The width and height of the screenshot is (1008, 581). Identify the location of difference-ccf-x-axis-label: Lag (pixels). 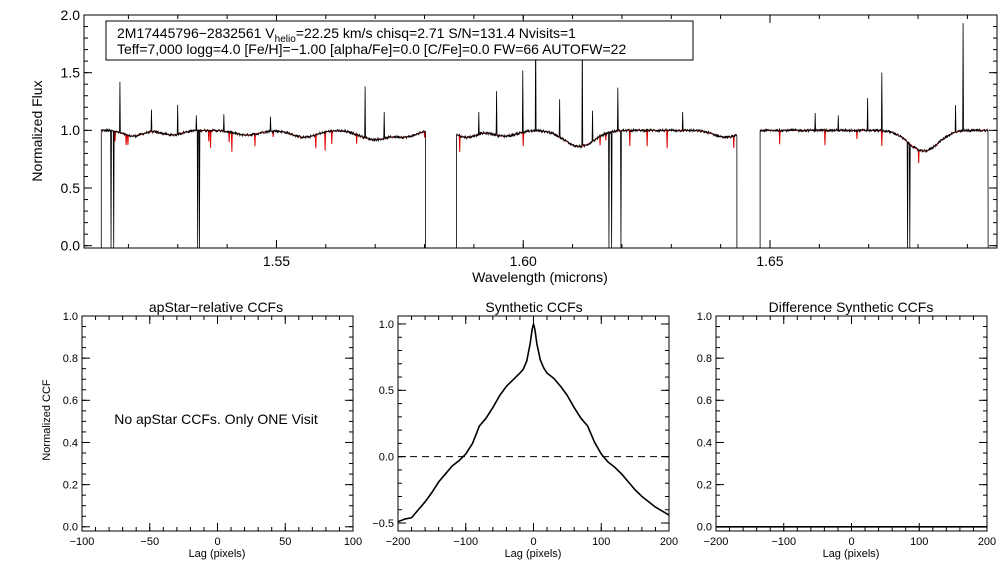
(851, 554).